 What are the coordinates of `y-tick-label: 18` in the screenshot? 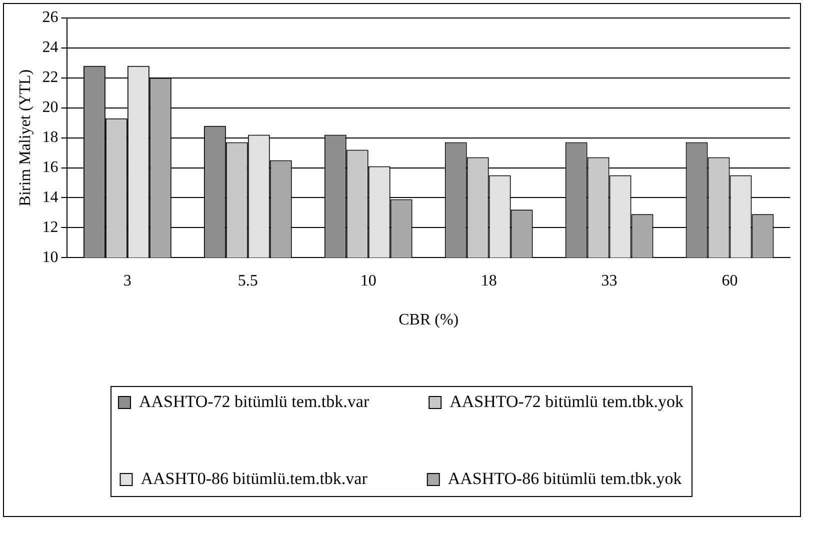 It's located at (50, 137).